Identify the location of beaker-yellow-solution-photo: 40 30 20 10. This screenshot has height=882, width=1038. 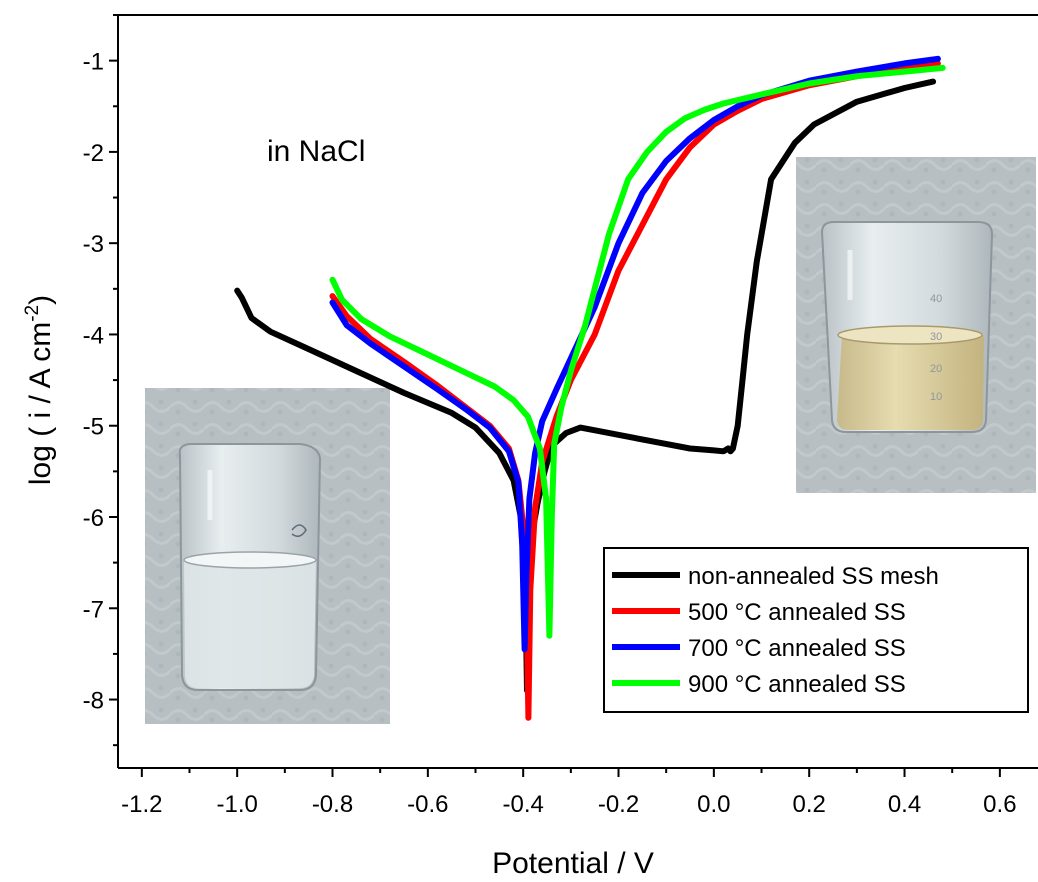
(916, 325).